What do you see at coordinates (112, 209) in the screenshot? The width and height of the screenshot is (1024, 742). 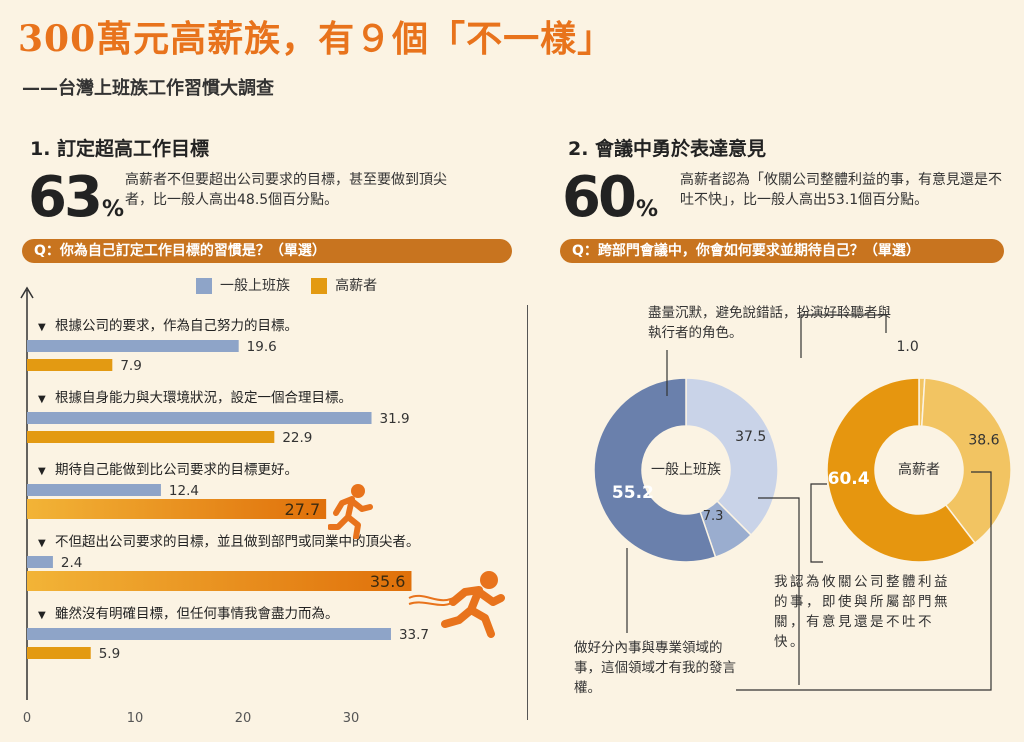 I see `section1-big-unit: %` at bounding box center [112, 209].